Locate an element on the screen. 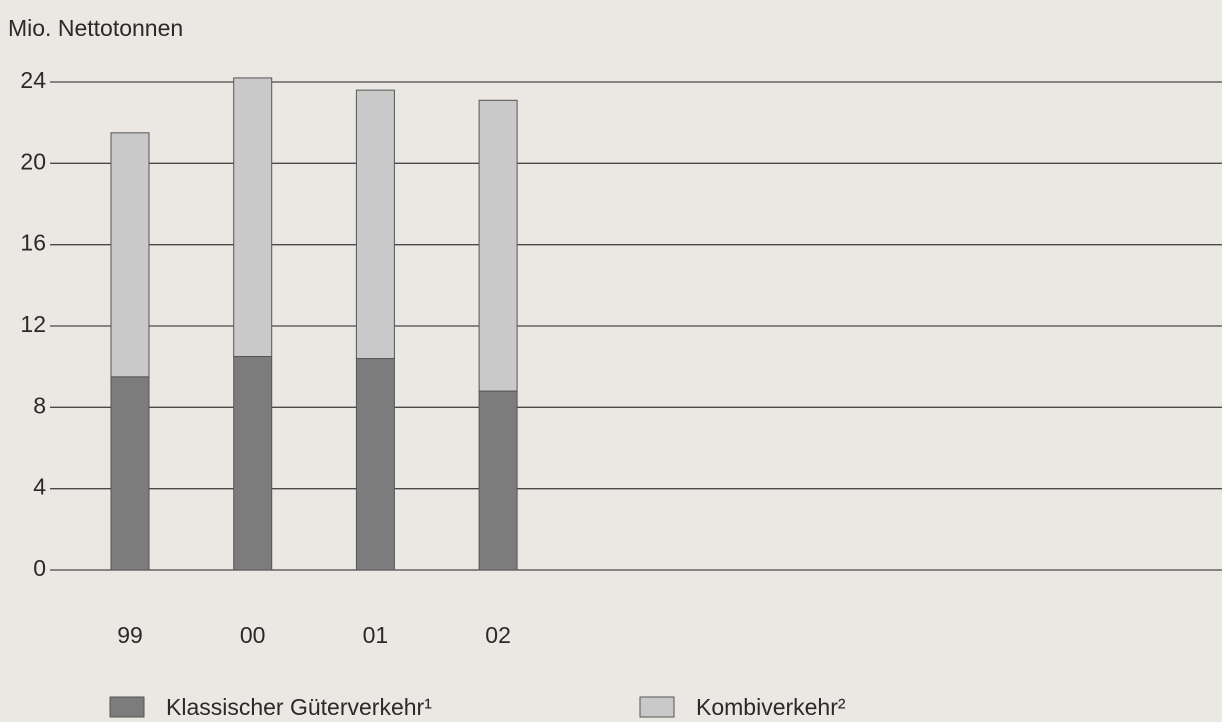  y-tick-label: 4 is located at coordinates (39, 487).